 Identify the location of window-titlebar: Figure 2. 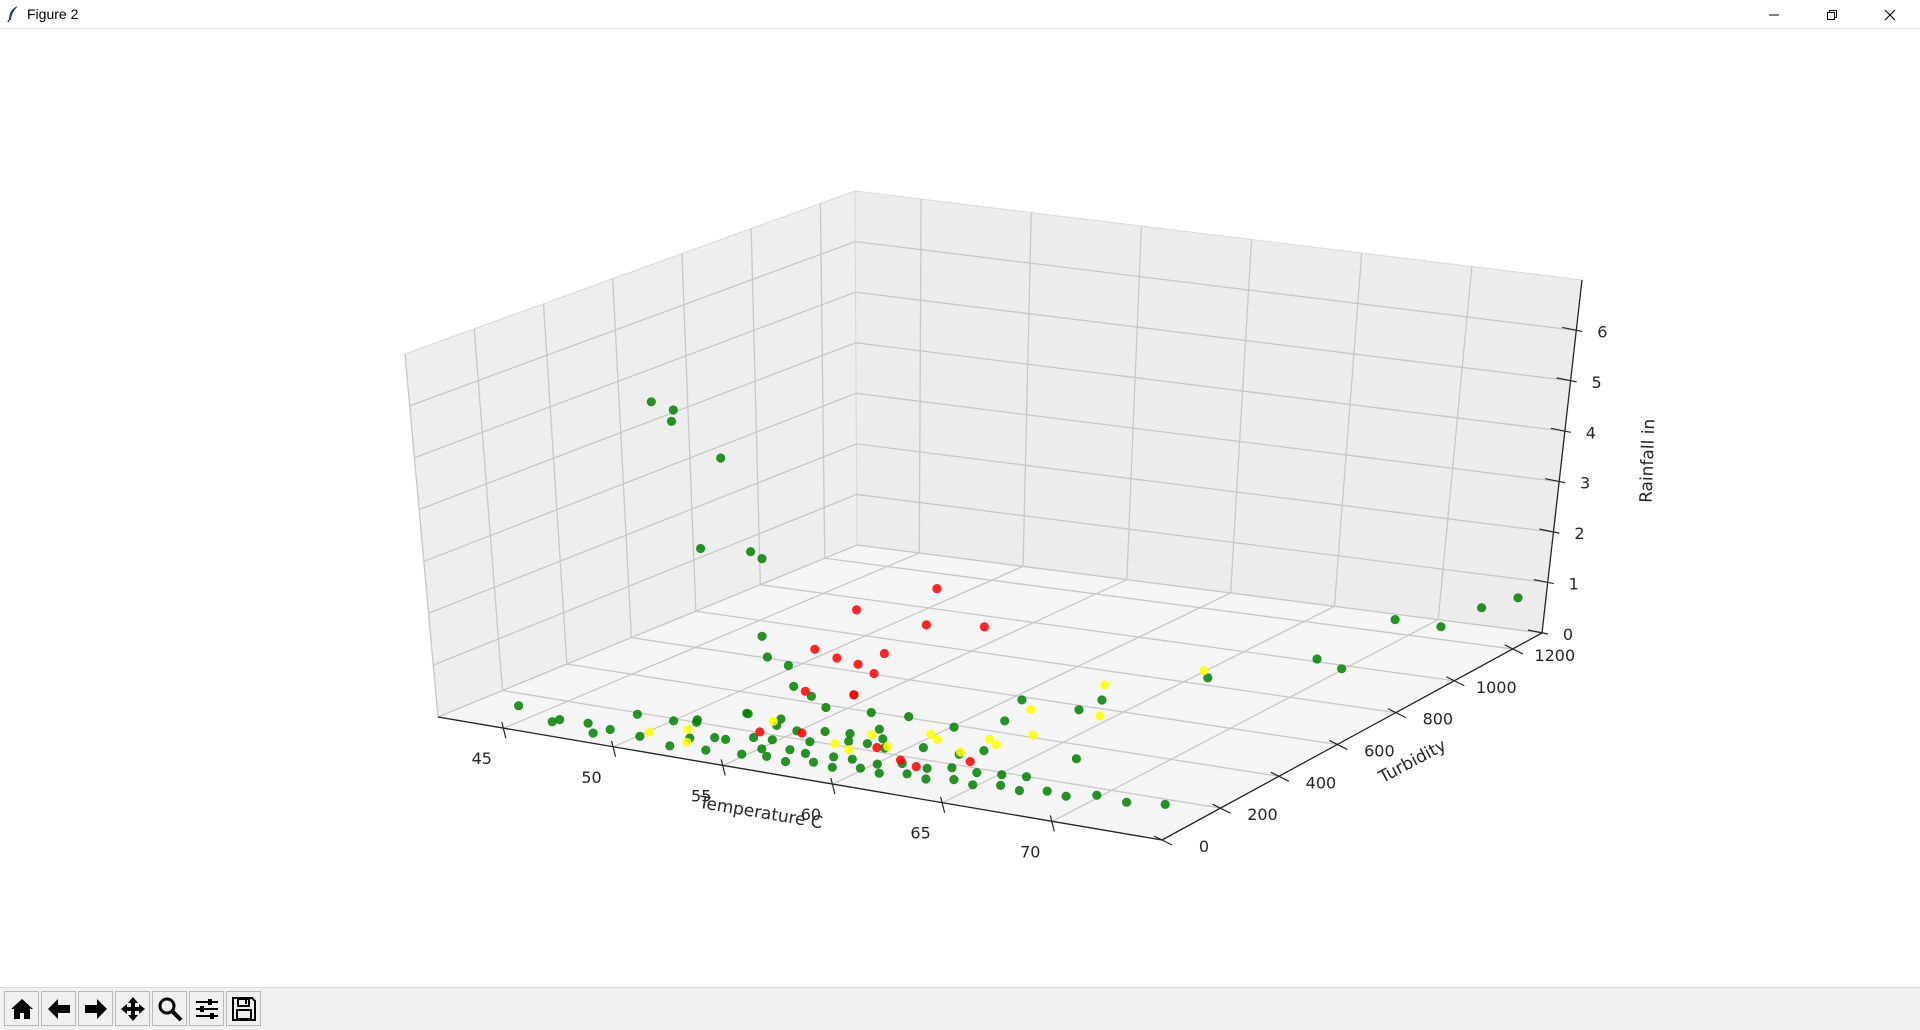
(960, 14).